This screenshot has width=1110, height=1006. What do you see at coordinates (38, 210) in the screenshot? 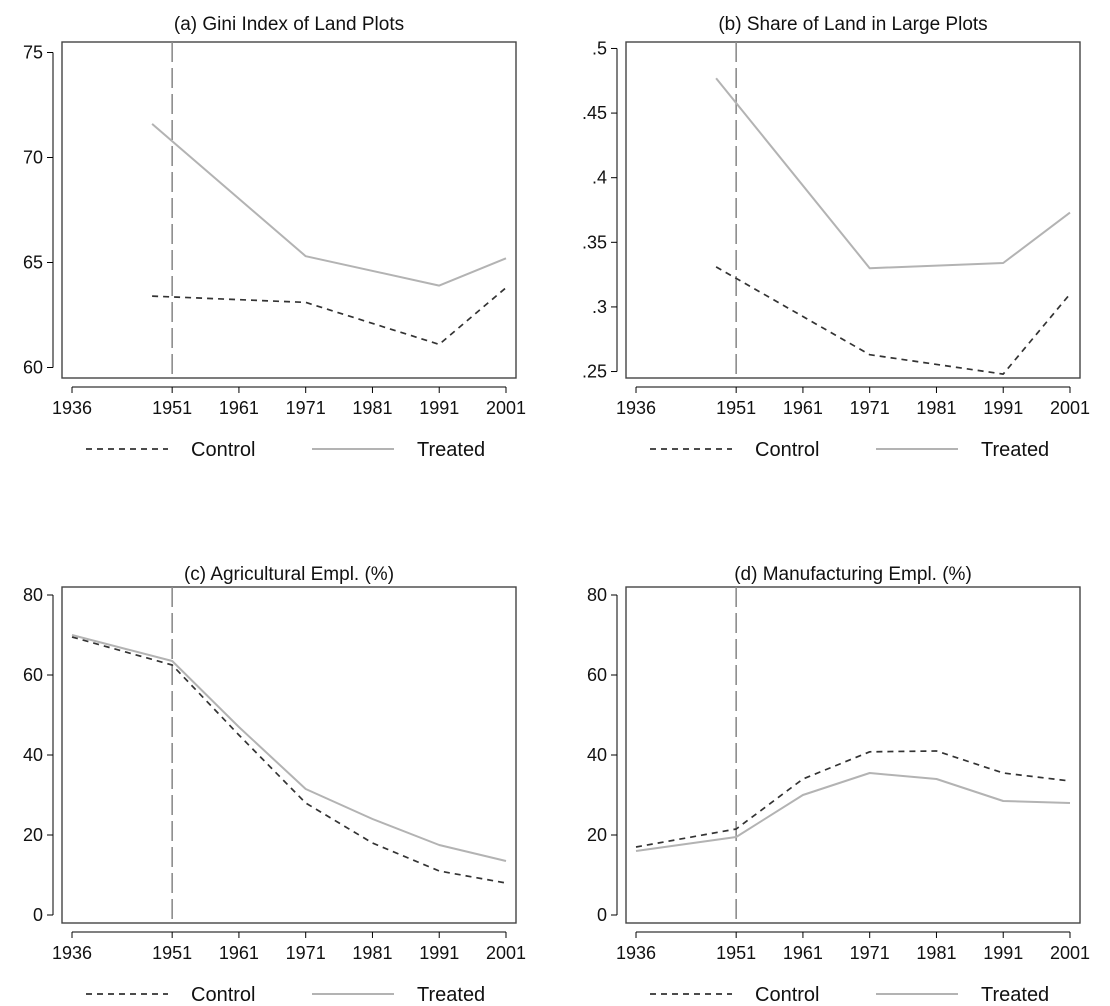
I see `y-axis: 60 65 70 75` at bounding box center [38, 210].